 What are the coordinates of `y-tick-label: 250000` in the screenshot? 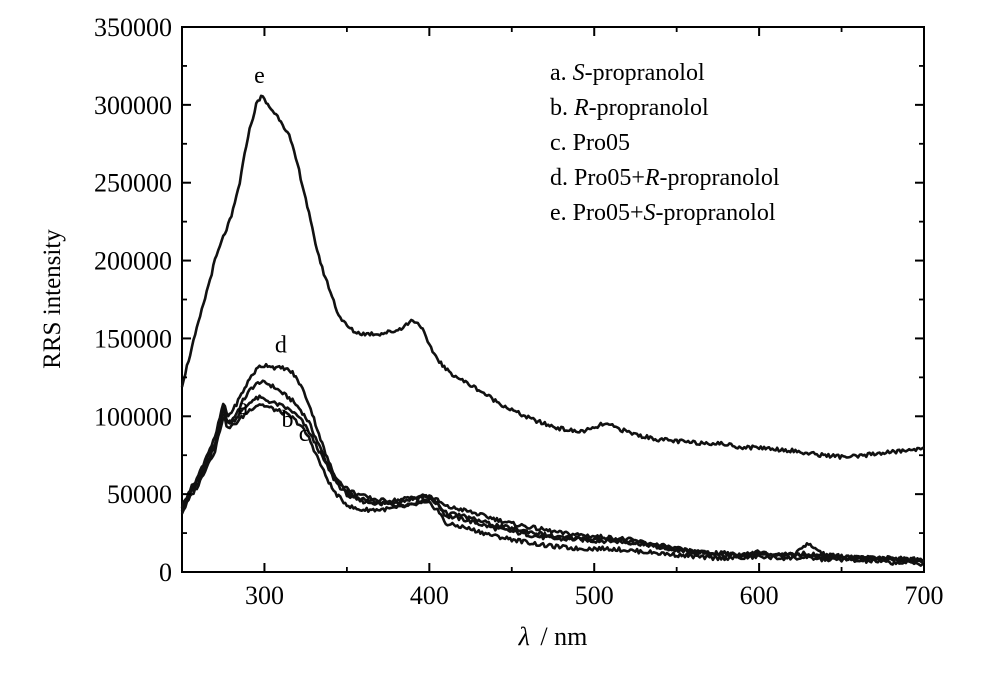 It's located at (133, 183).